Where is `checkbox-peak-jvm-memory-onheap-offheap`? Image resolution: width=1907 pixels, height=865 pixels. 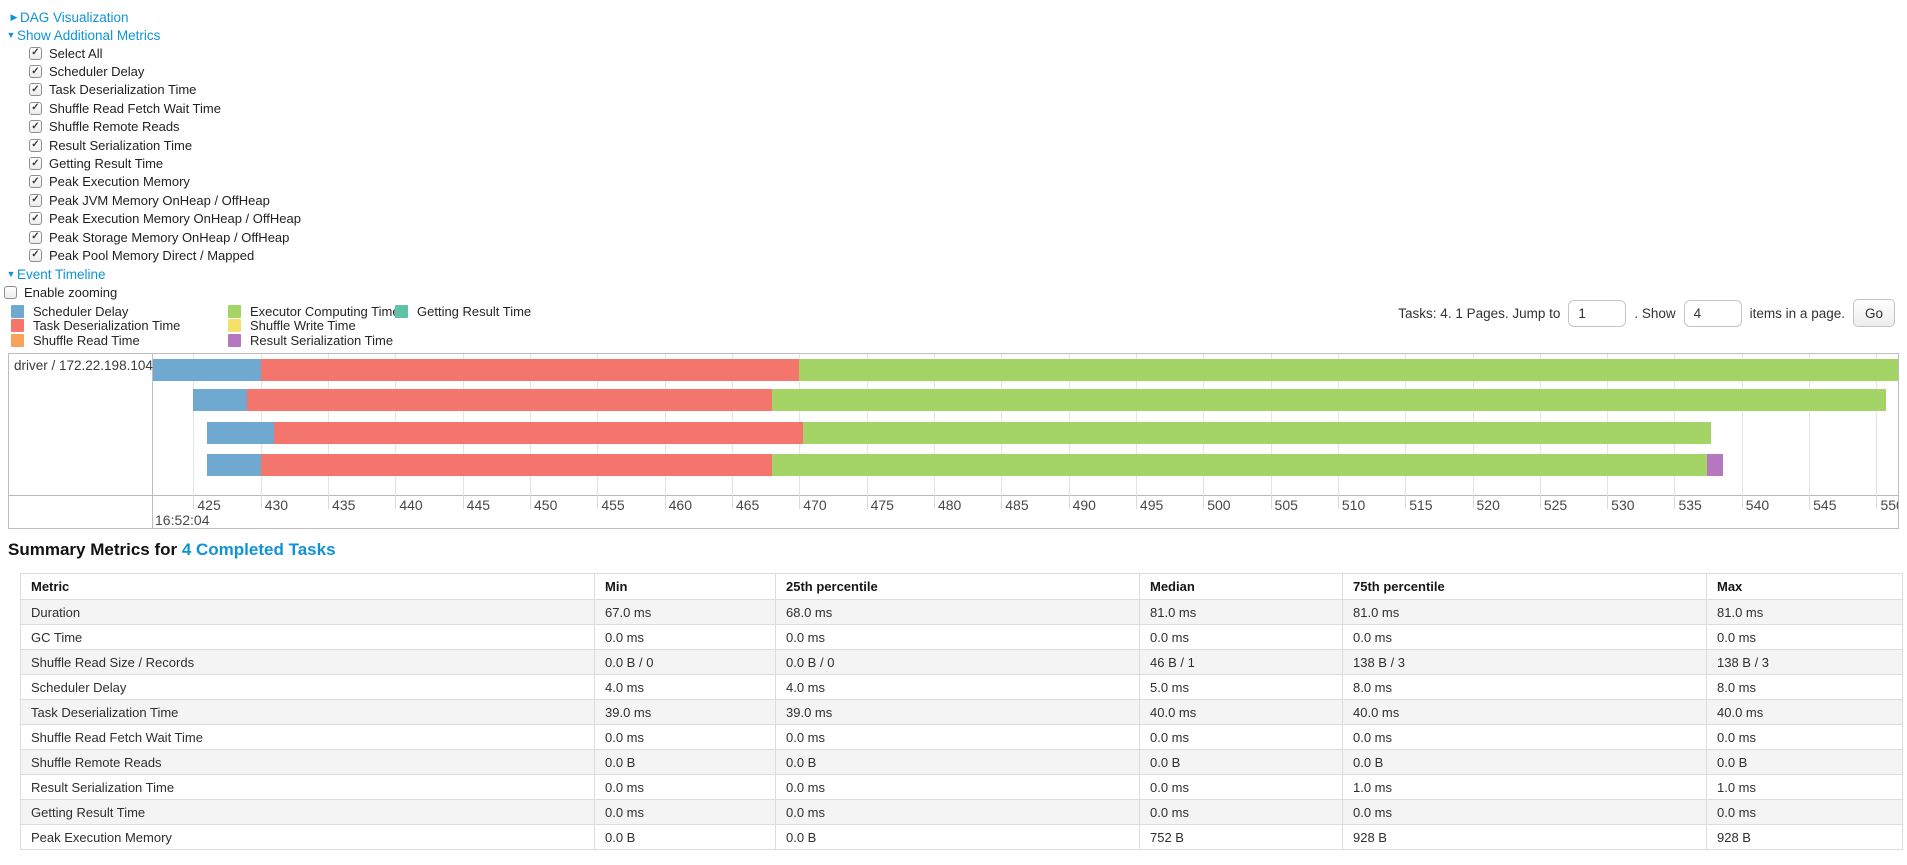
checkbox-peak-jvm-memory-onheap-offheap is located at coordinates (35, 200).